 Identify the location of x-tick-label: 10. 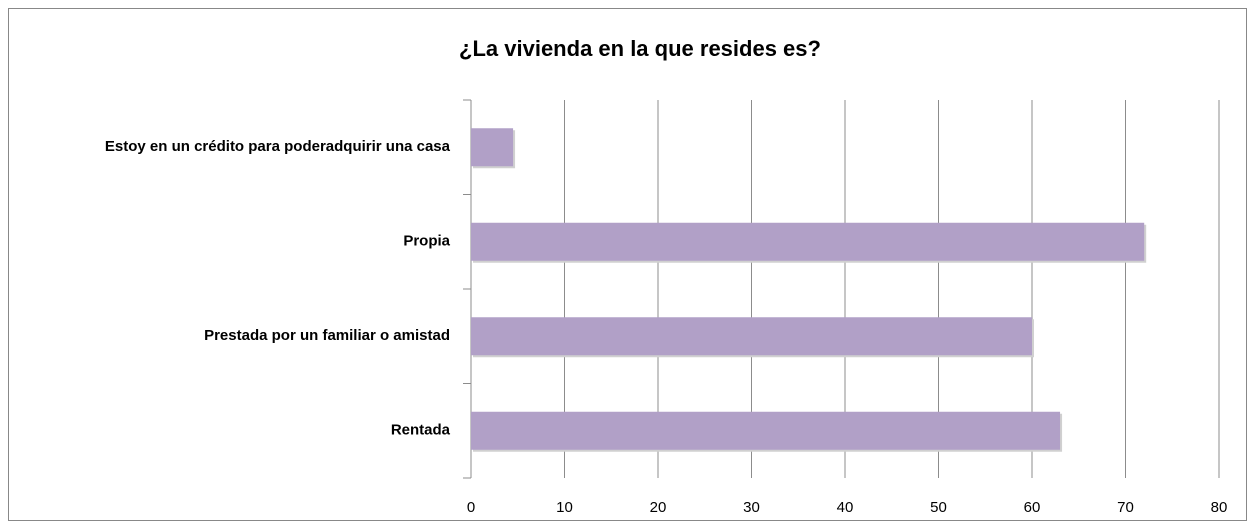
(564, 507).